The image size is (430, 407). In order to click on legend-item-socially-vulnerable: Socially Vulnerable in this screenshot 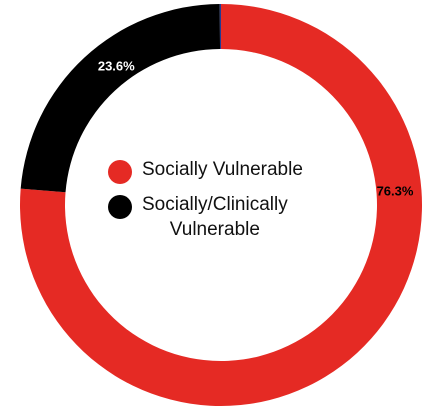, I will do `click(228, 170)`.